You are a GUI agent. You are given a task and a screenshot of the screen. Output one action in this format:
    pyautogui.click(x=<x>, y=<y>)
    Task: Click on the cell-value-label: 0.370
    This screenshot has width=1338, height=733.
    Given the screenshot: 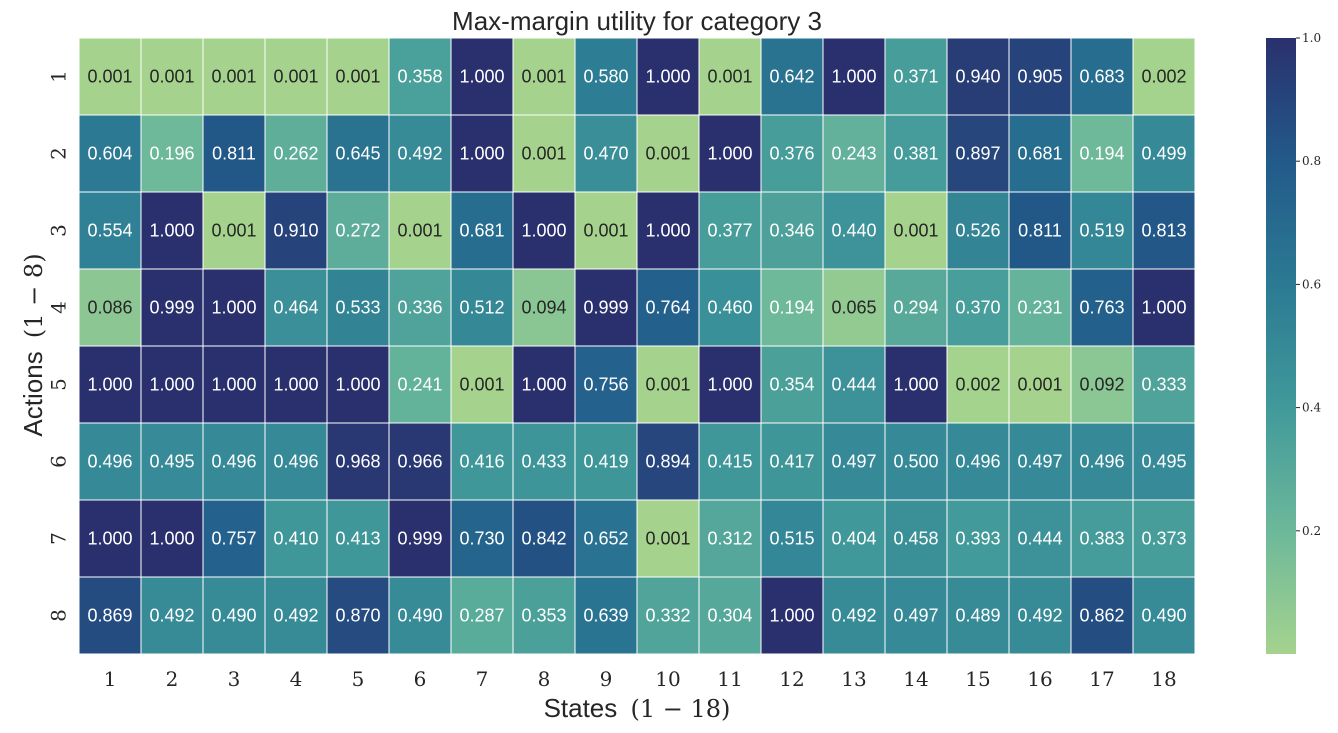 What is the action you would take?
    pyautogui.click(x=977, y=308)
    